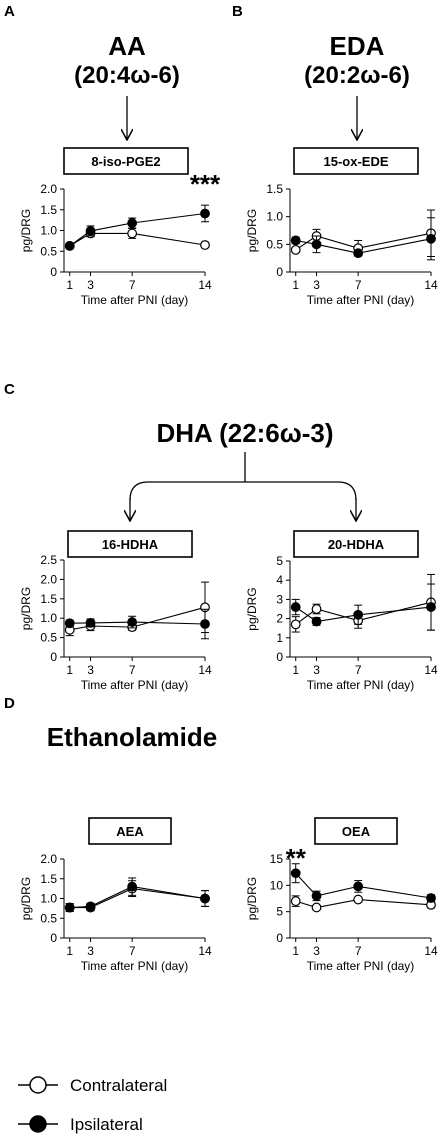 The image size is (447, 1142). What do you see at coordinates (127, 46) in the screenshot?
I see `header-aa: AA` at bounding box center [127, 46].